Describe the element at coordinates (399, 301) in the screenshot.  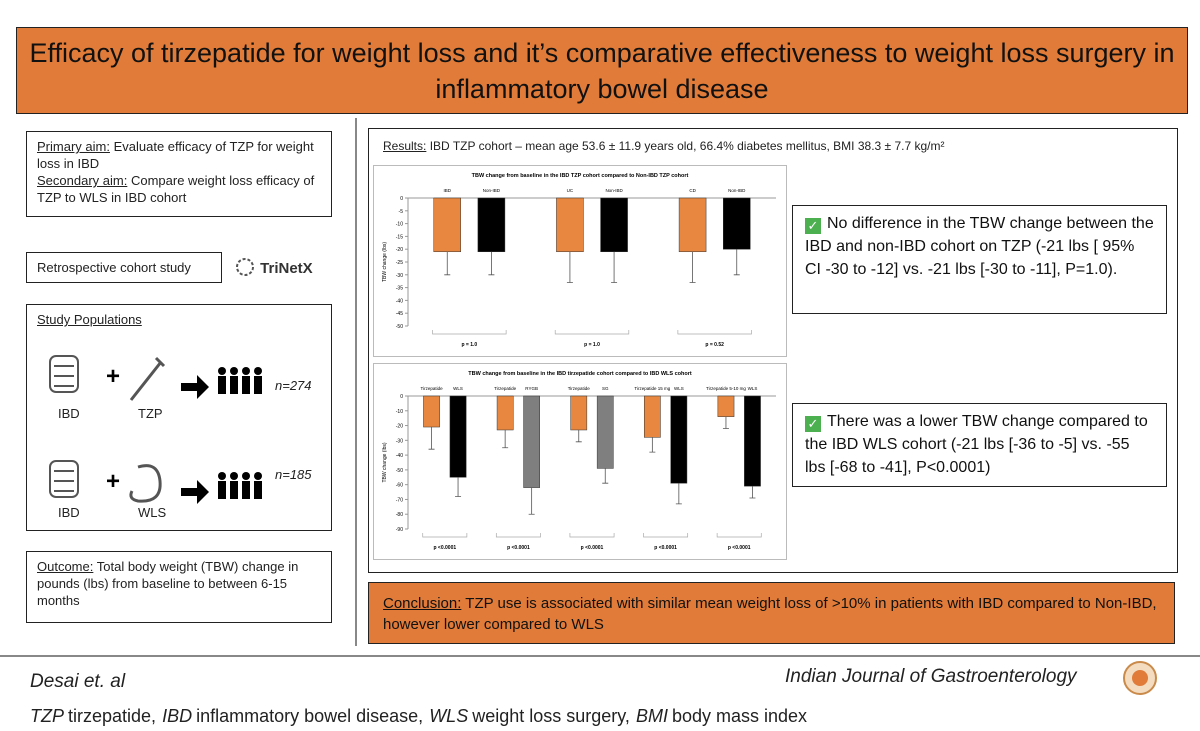
I see `y-tick-label: -40` at that location.